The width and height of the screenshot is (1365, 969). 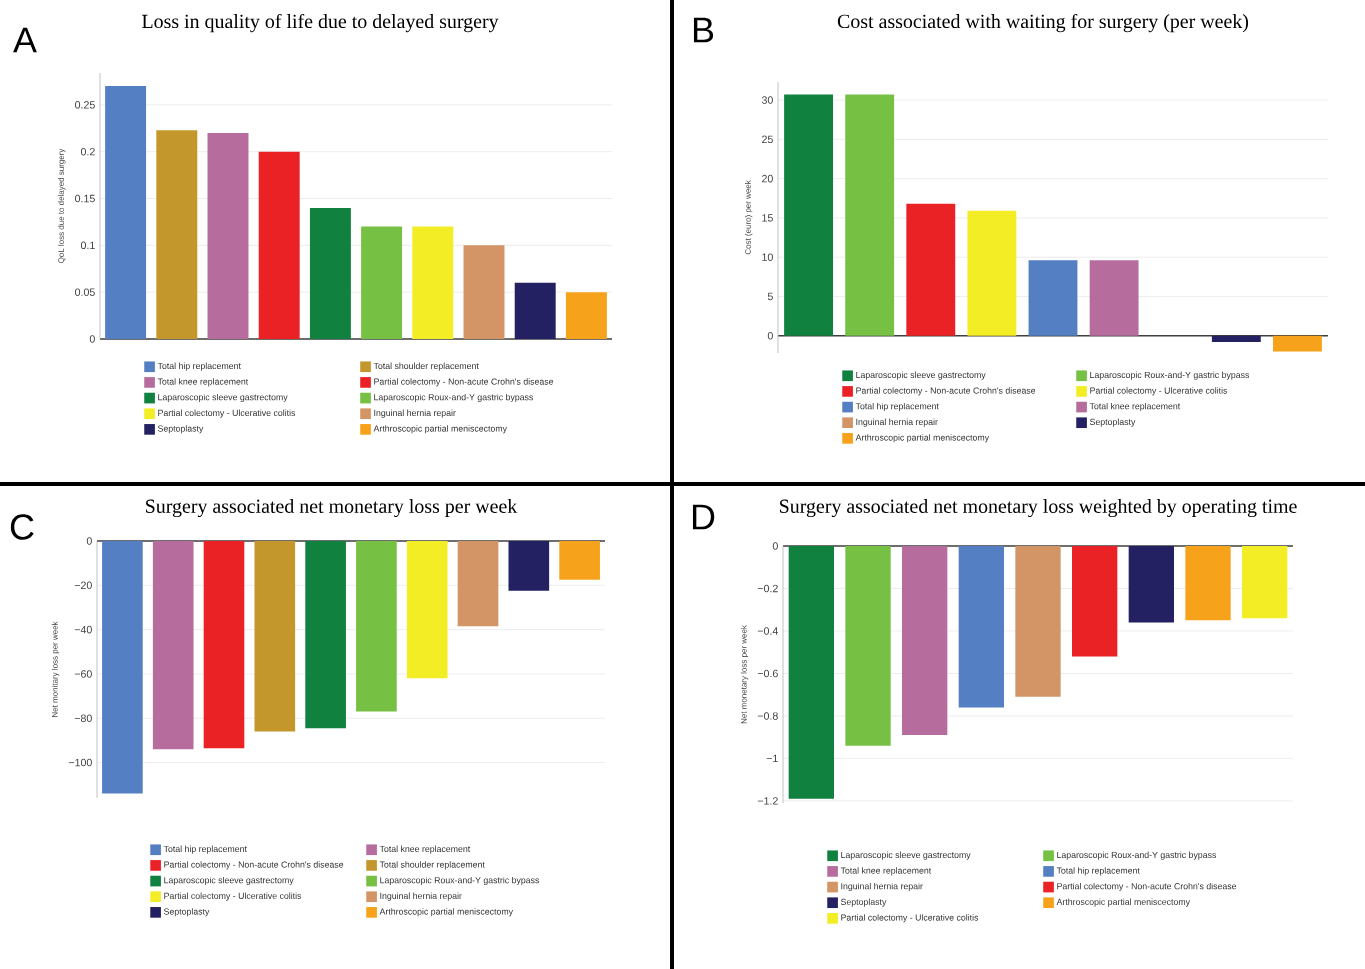 What do you see at coordinates (87, 151) in the screenshot?
I see `y-tick-label: 0.2` at bounding box center [87, 151].